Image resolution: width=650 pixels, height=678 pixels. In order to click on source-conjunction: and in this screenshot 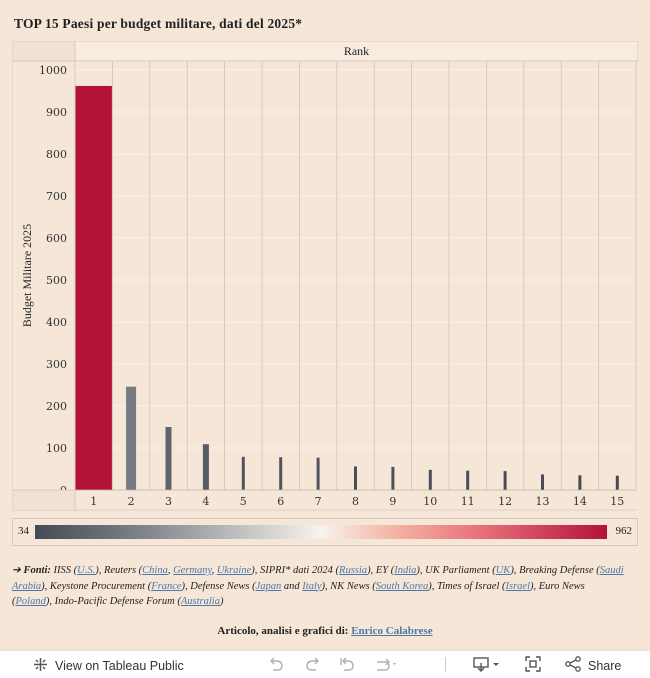, I will do `click(291, 586)`.